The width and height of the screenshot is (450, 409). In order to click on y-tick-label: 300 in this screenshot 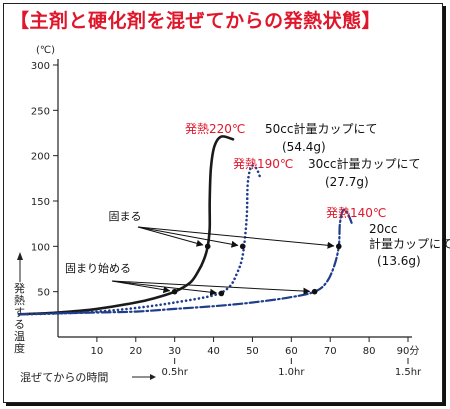, I will do `click(40, 66)`.